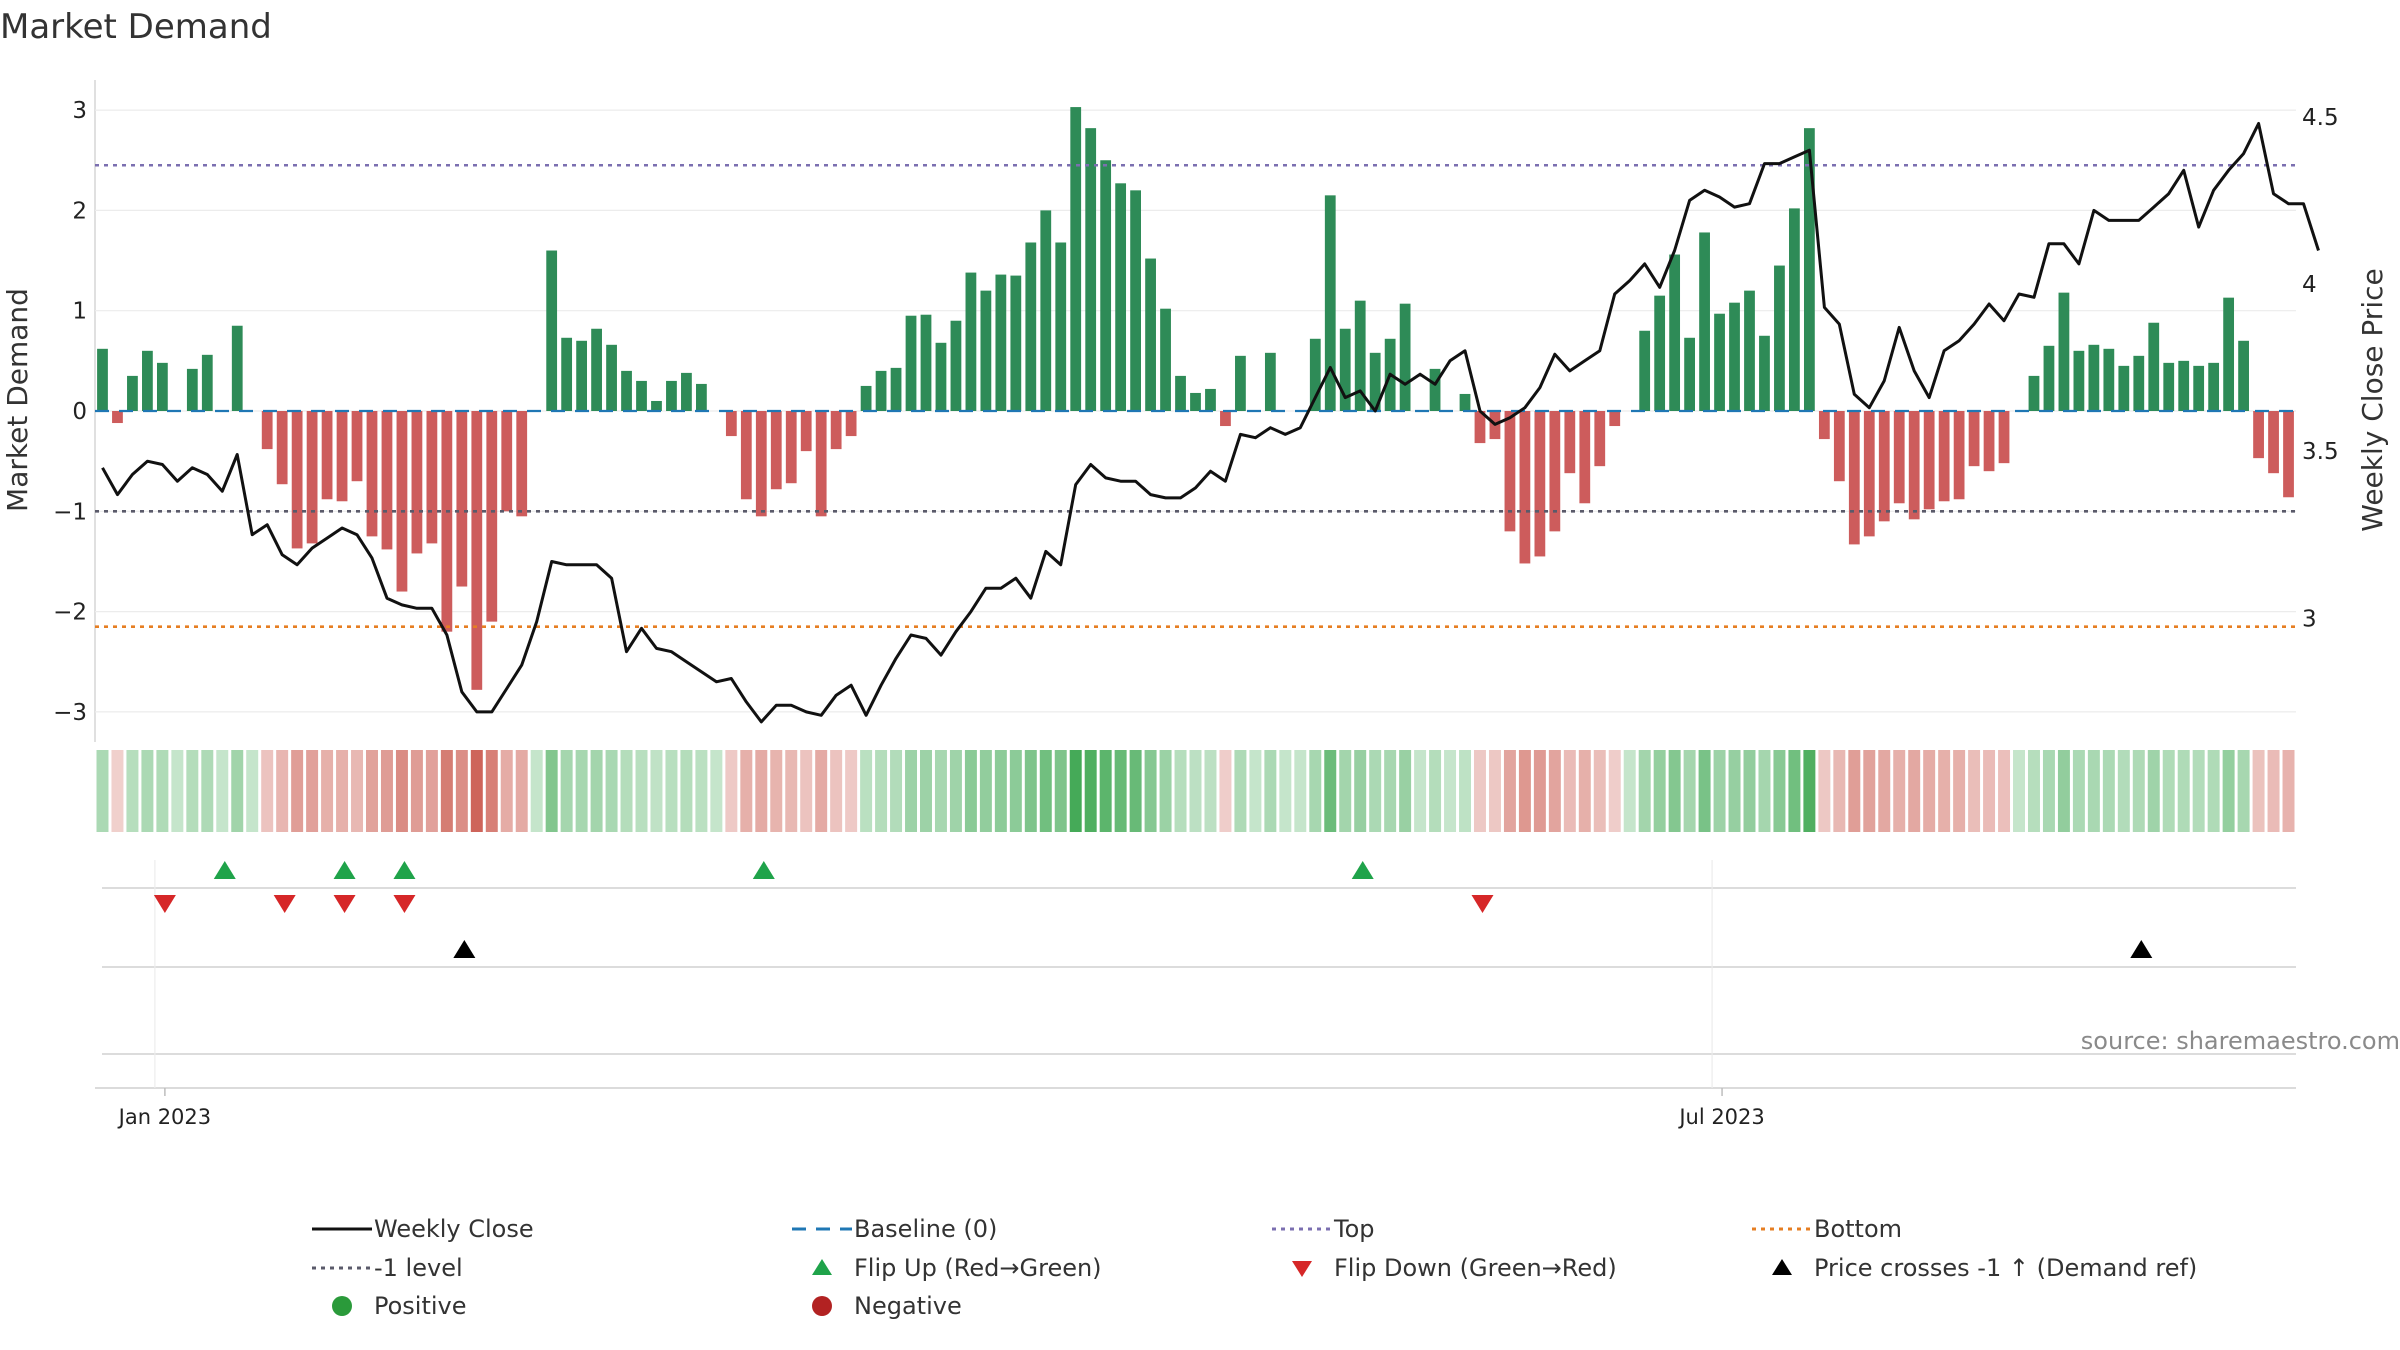 This screenshot has width=2400, height=1350. Describe the element at coordinates (1020, 1306) in the screenshot. I see `legend-negative: Negative` at that location.